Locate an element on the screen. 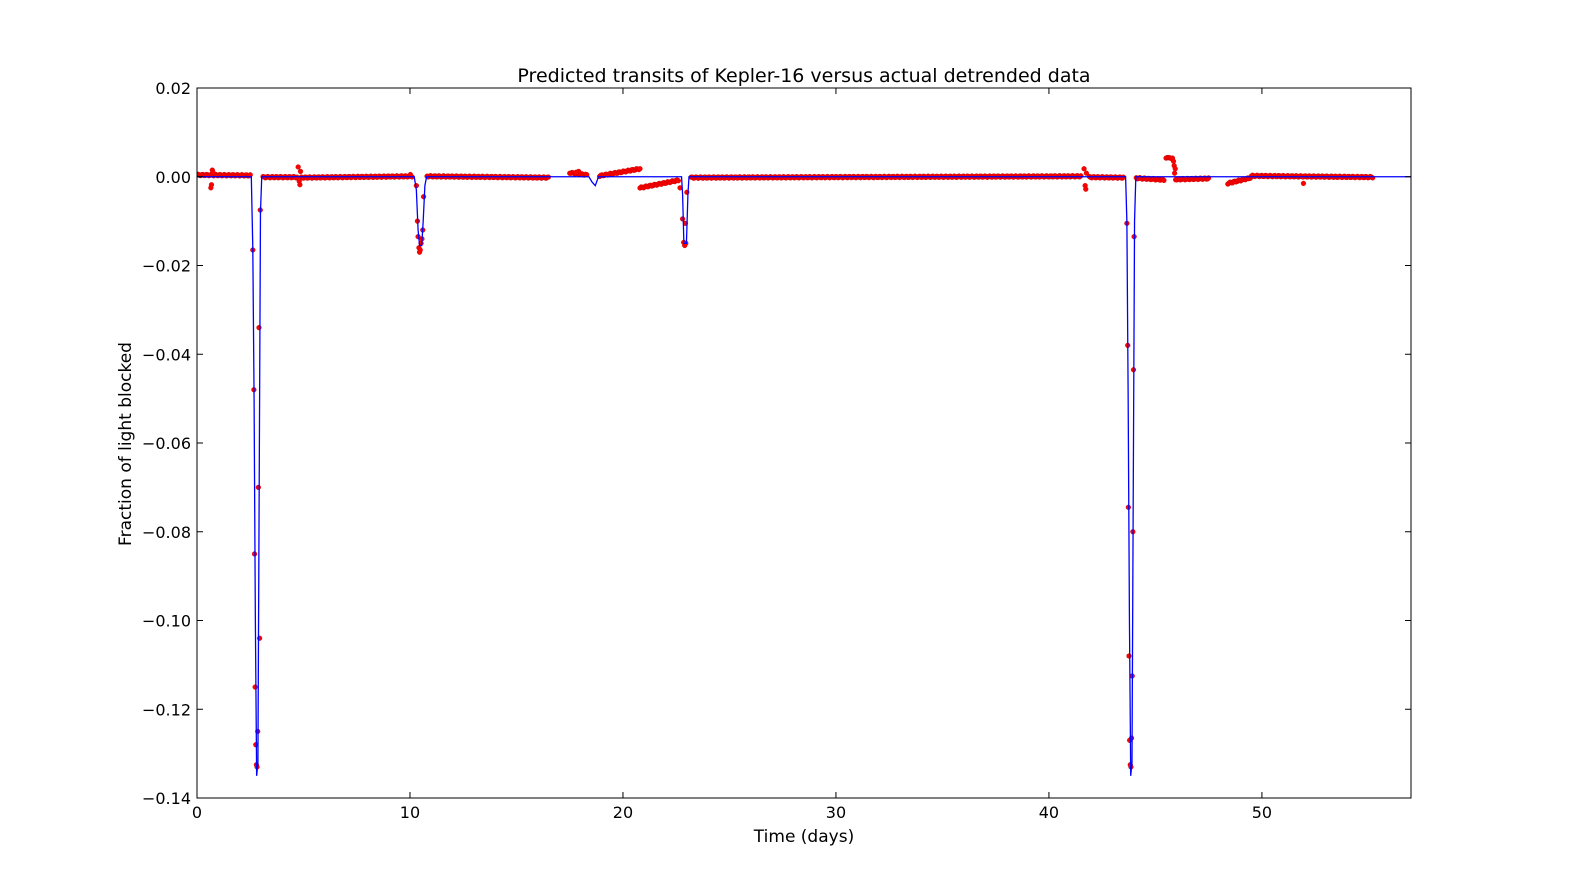 The width and height of the screenshot is (1581, 893). y-tick-label: −0.10 is located at coordinates (166, 621).